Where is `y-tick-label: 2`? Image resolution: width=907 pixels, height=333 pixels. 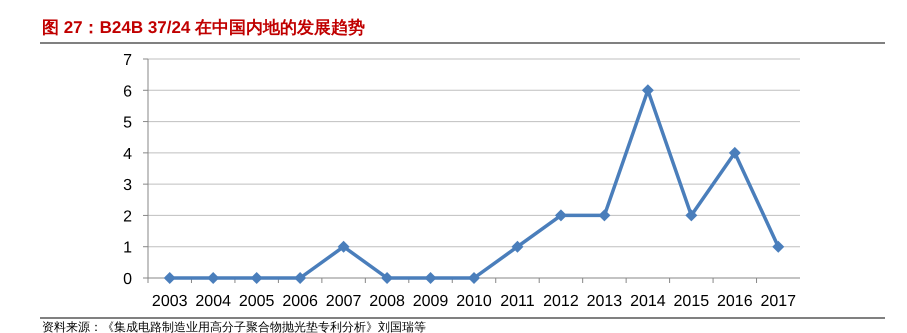 y-tick-label: 2 is located at coordinates (127, 217).